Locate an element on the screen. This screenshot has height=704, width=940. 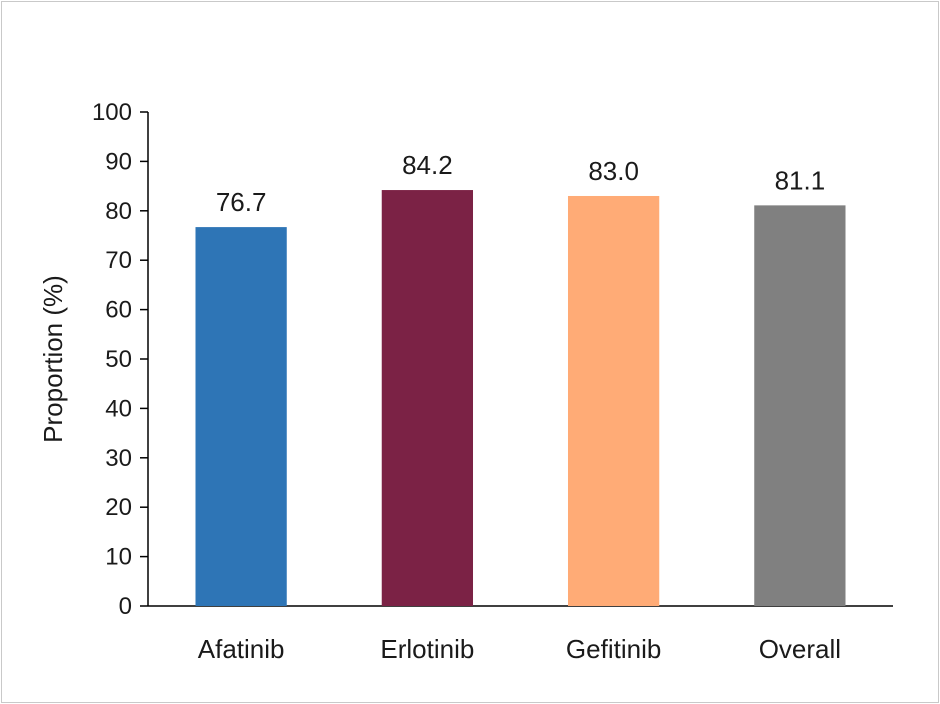
x-category-label: Afatinib is located at coordinates (241, 649).